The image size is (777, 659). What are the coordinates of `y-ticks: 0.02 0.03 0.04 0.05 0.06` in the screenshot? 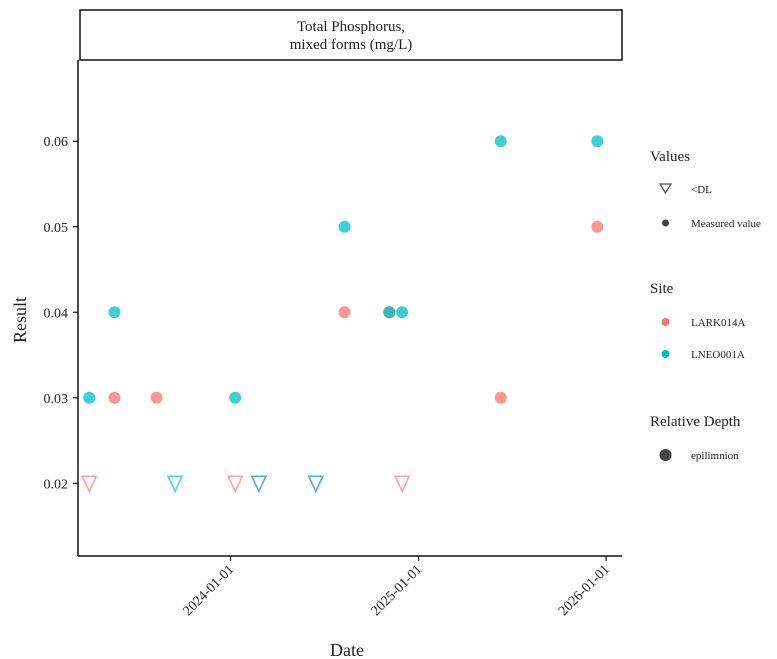 It's located at (61, 313).